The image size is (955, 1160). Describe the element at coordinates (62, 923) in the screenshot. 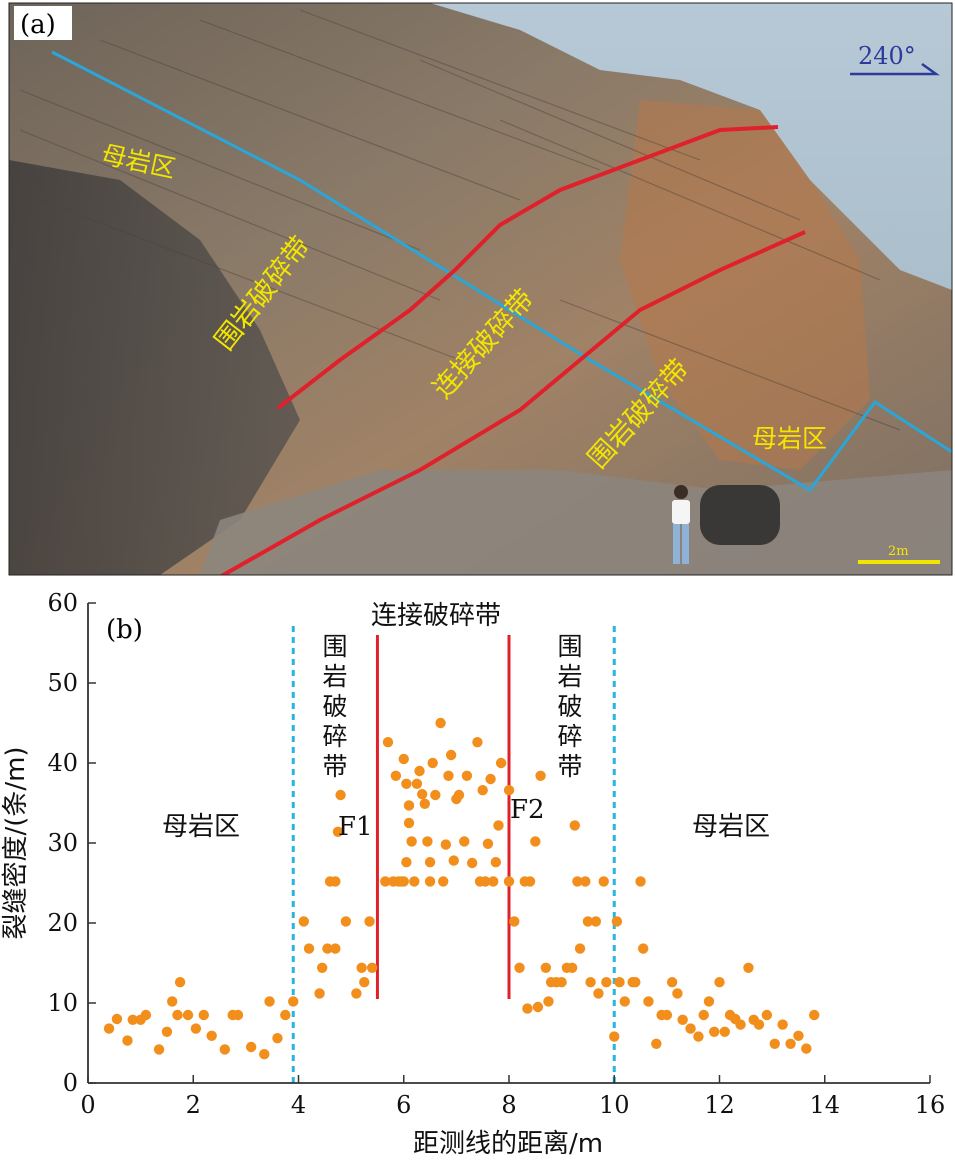

I see `y-tick-label: 20` at that location.